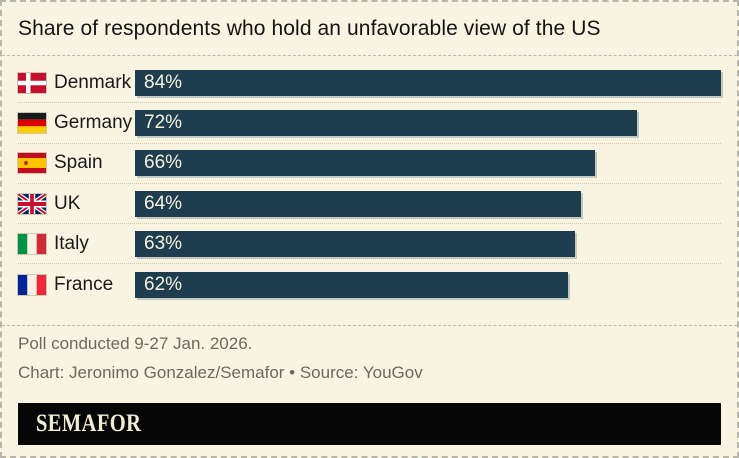 The image size is (739, 458). Describe the element at coordinates (135, 343) in the screenshot. I see `poll-note: Poll conducted 9-27 Jan. 2026.` at that location.